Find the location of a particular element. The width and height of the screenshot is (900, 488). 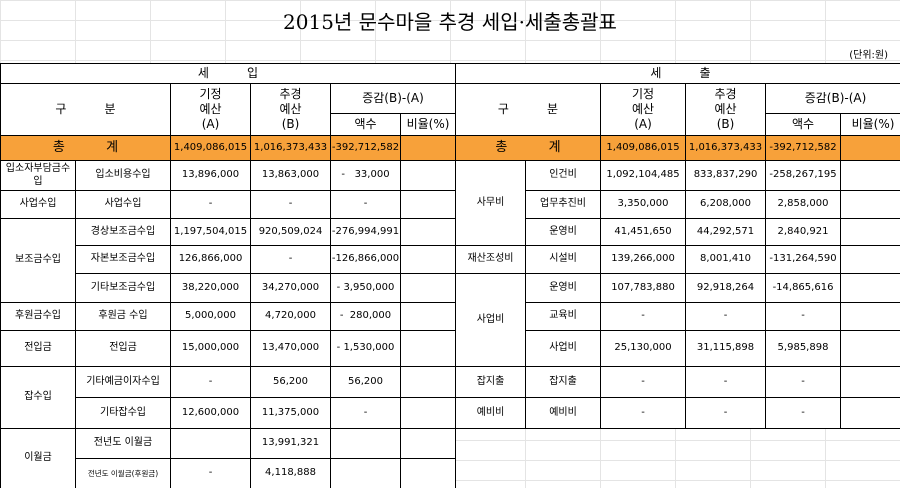

cell-text: 38,220,000 is located at coordinates (210, 287).